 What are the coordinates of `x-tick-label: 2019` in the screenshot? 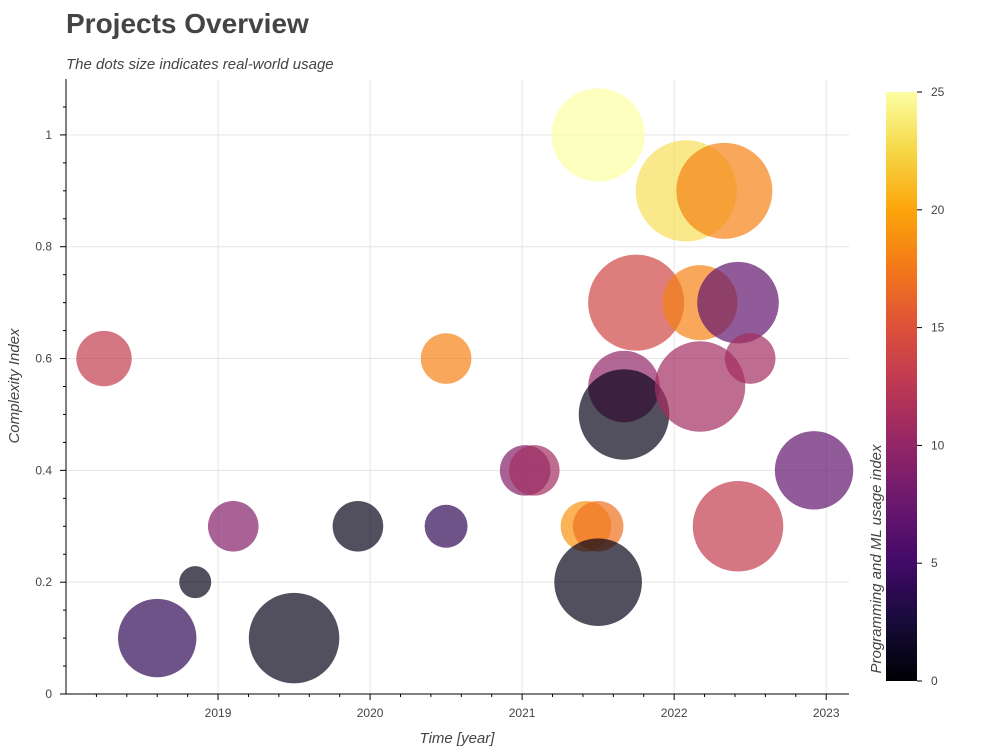 It's located at (218, 713).